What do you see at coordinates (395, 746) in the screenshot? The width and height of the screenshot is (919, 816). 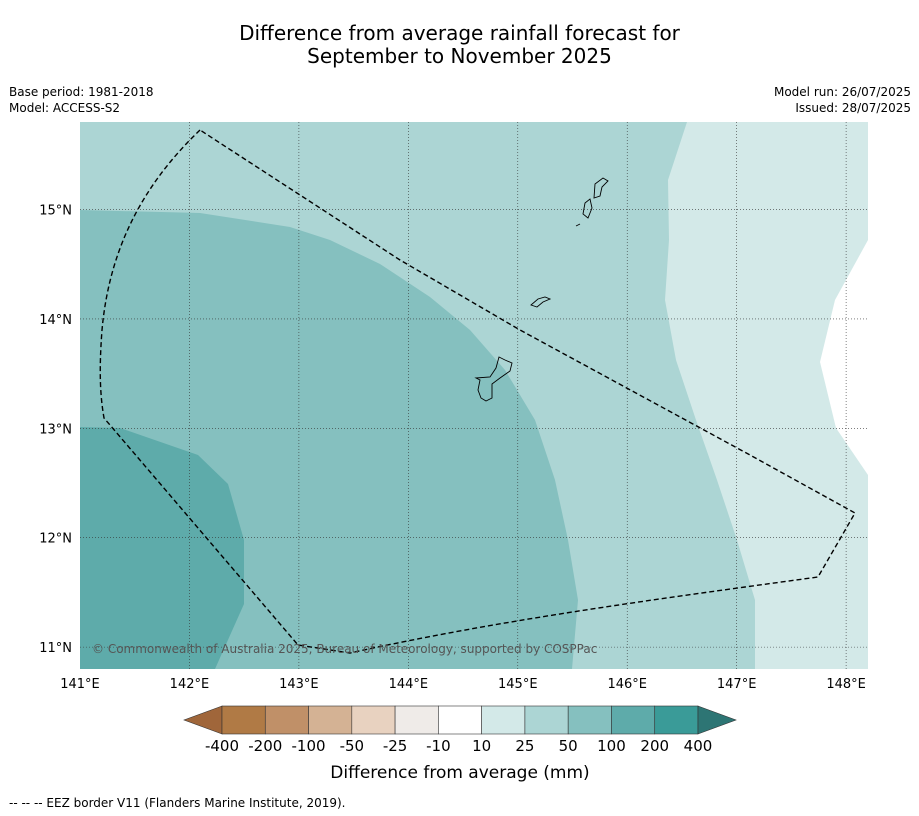 I see `colorbar-tick-label: -25` at bounding box center [395, 746].